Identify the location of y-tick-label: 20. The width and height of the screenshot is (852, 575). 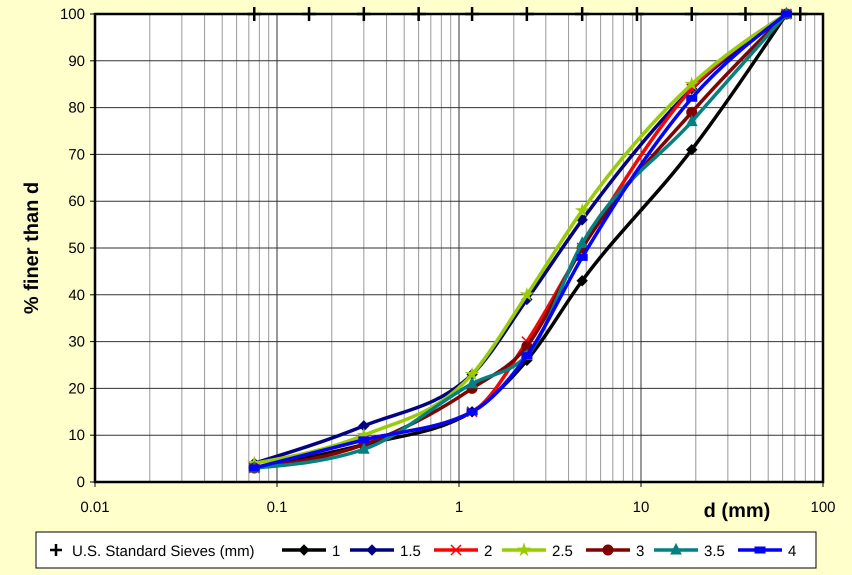
(76, 389).